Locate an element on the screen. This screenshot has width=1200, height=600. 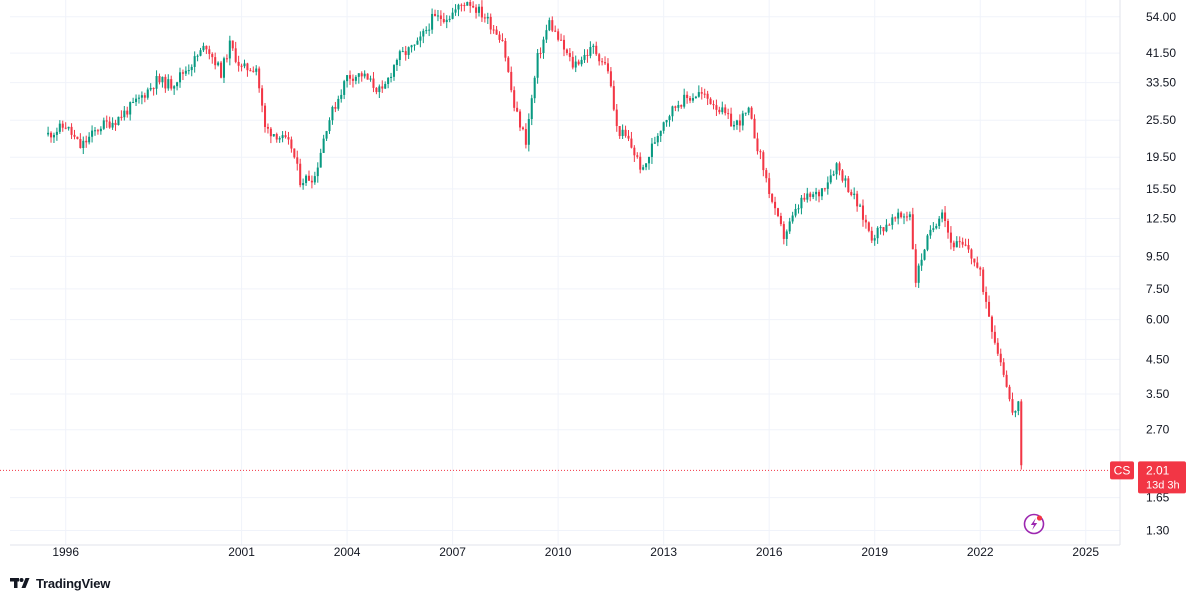
y-tick-label: 7.50 is located at coordinates (1158, 289).